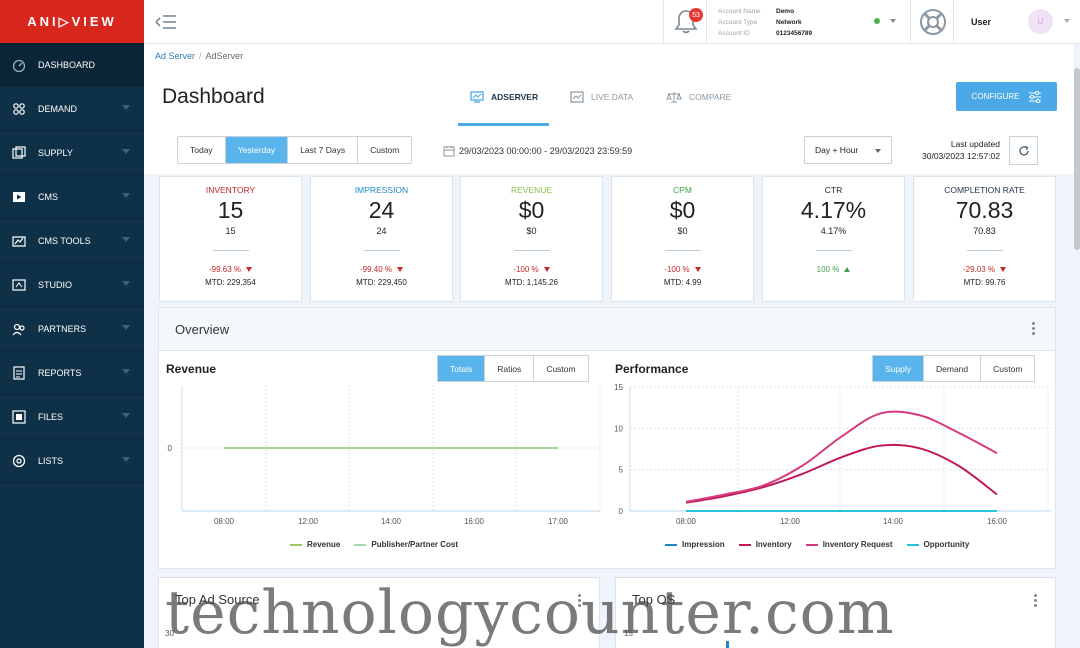 The image size is (1080, 648). Describe the element at coordinates (72, 373) in the screenshot. I see `sidebar-item-reports: REPORTS` at that location.